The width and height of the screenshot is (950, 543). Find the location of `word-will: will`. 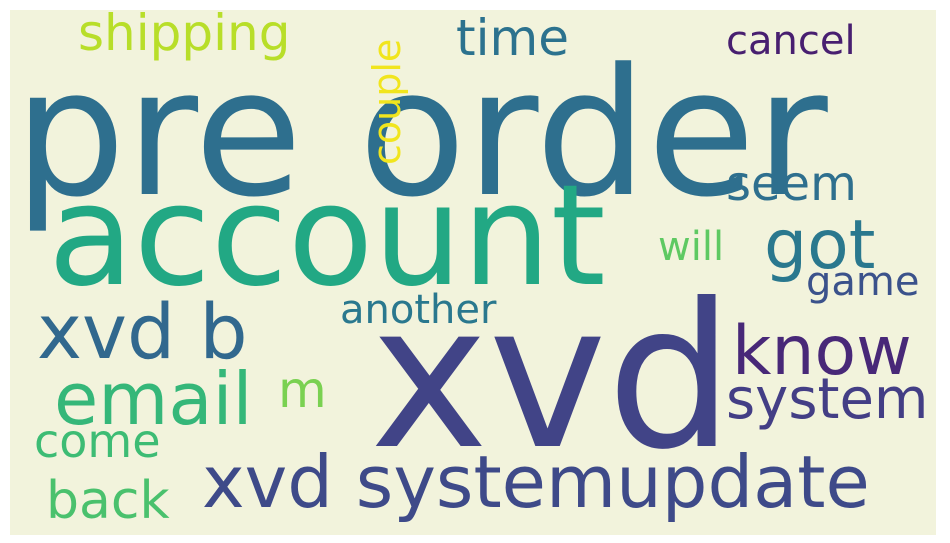

word-will: will is located at coordinates (691, 247).